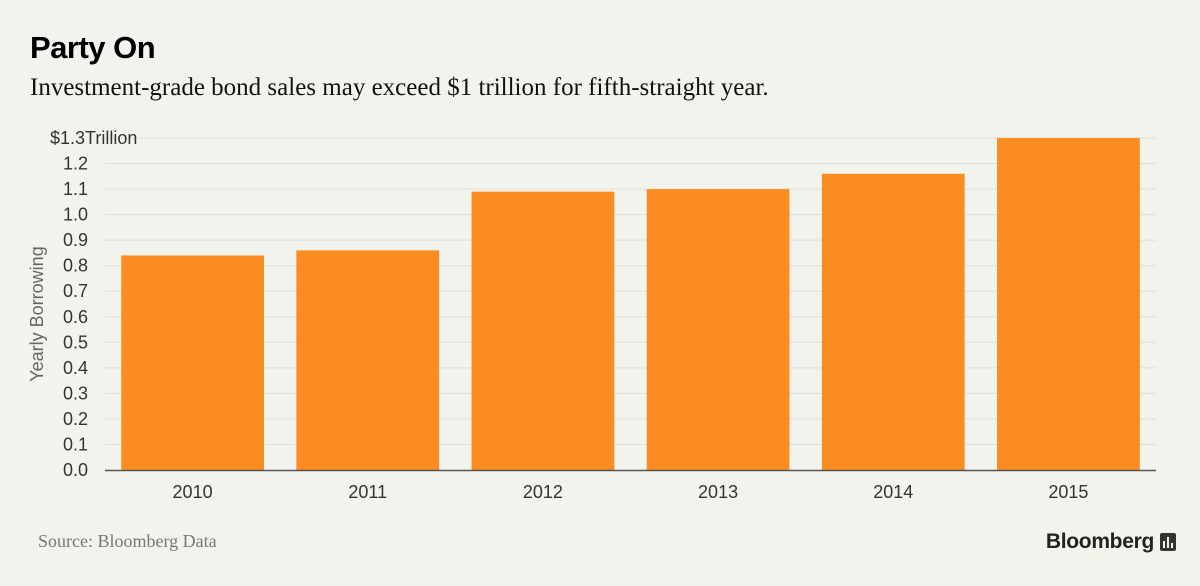 The width and height of the screenshot is (1200, 586). I want to click on bar-2012, so click(543, 330).